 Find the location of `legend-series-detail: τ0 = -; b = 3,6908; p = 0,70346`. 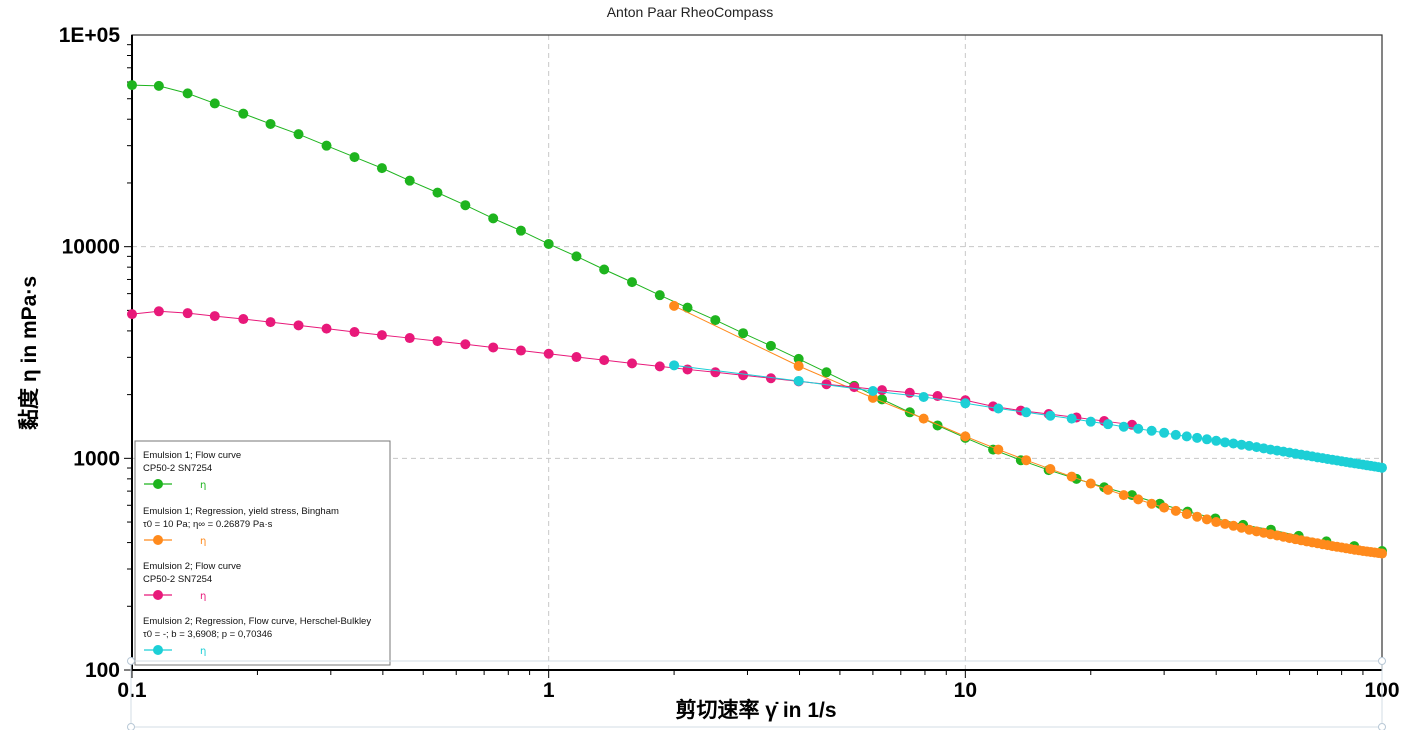

legend-series-detail: τ0 = -; b = 3,6908; p = 0,70346 is located at coordinates (207, 634).